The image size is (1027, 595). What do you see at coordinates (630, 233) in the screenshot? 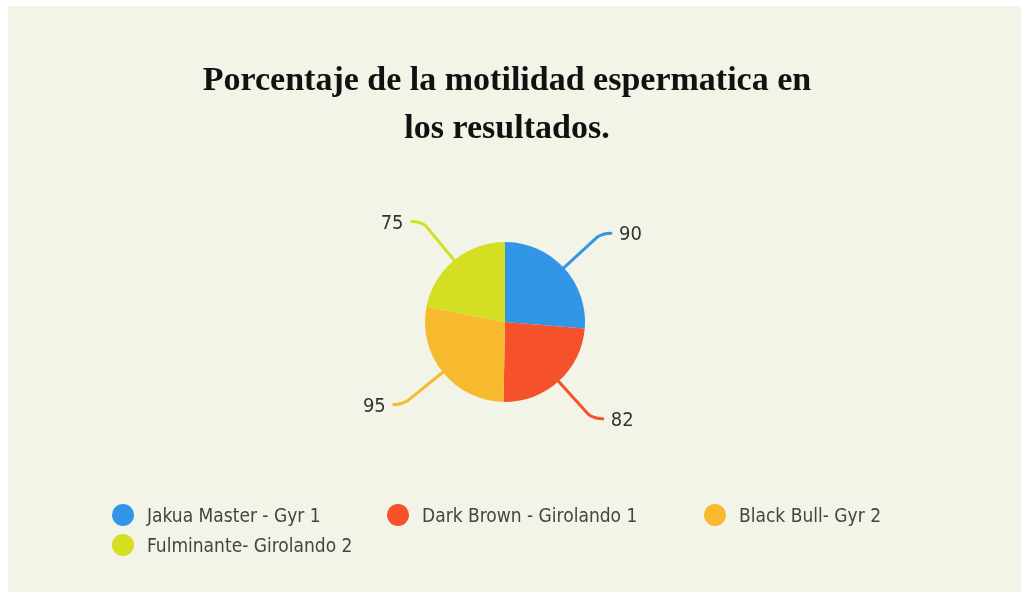
I see `data-label: 90` at bounding box center [630, 233].